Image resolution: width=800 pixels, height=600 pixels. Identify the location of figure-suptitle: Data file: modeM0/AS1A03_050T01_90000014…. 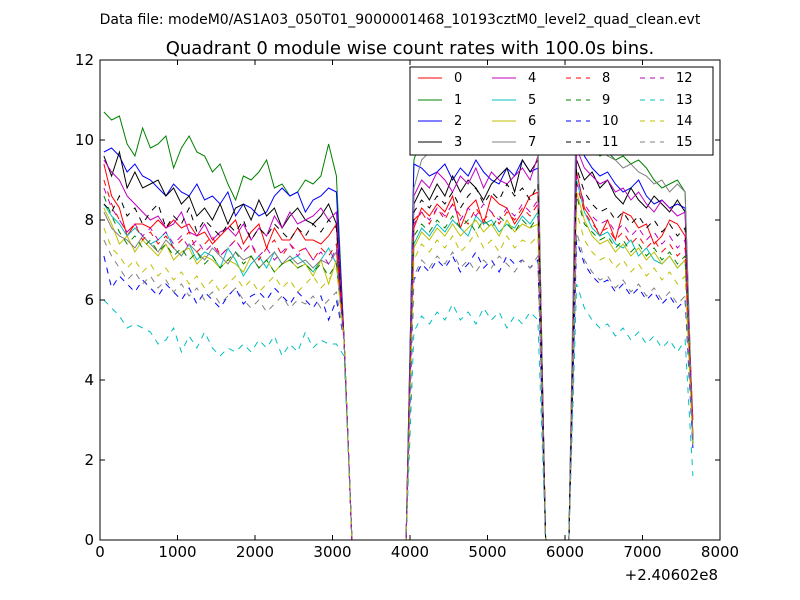
(400, 20).